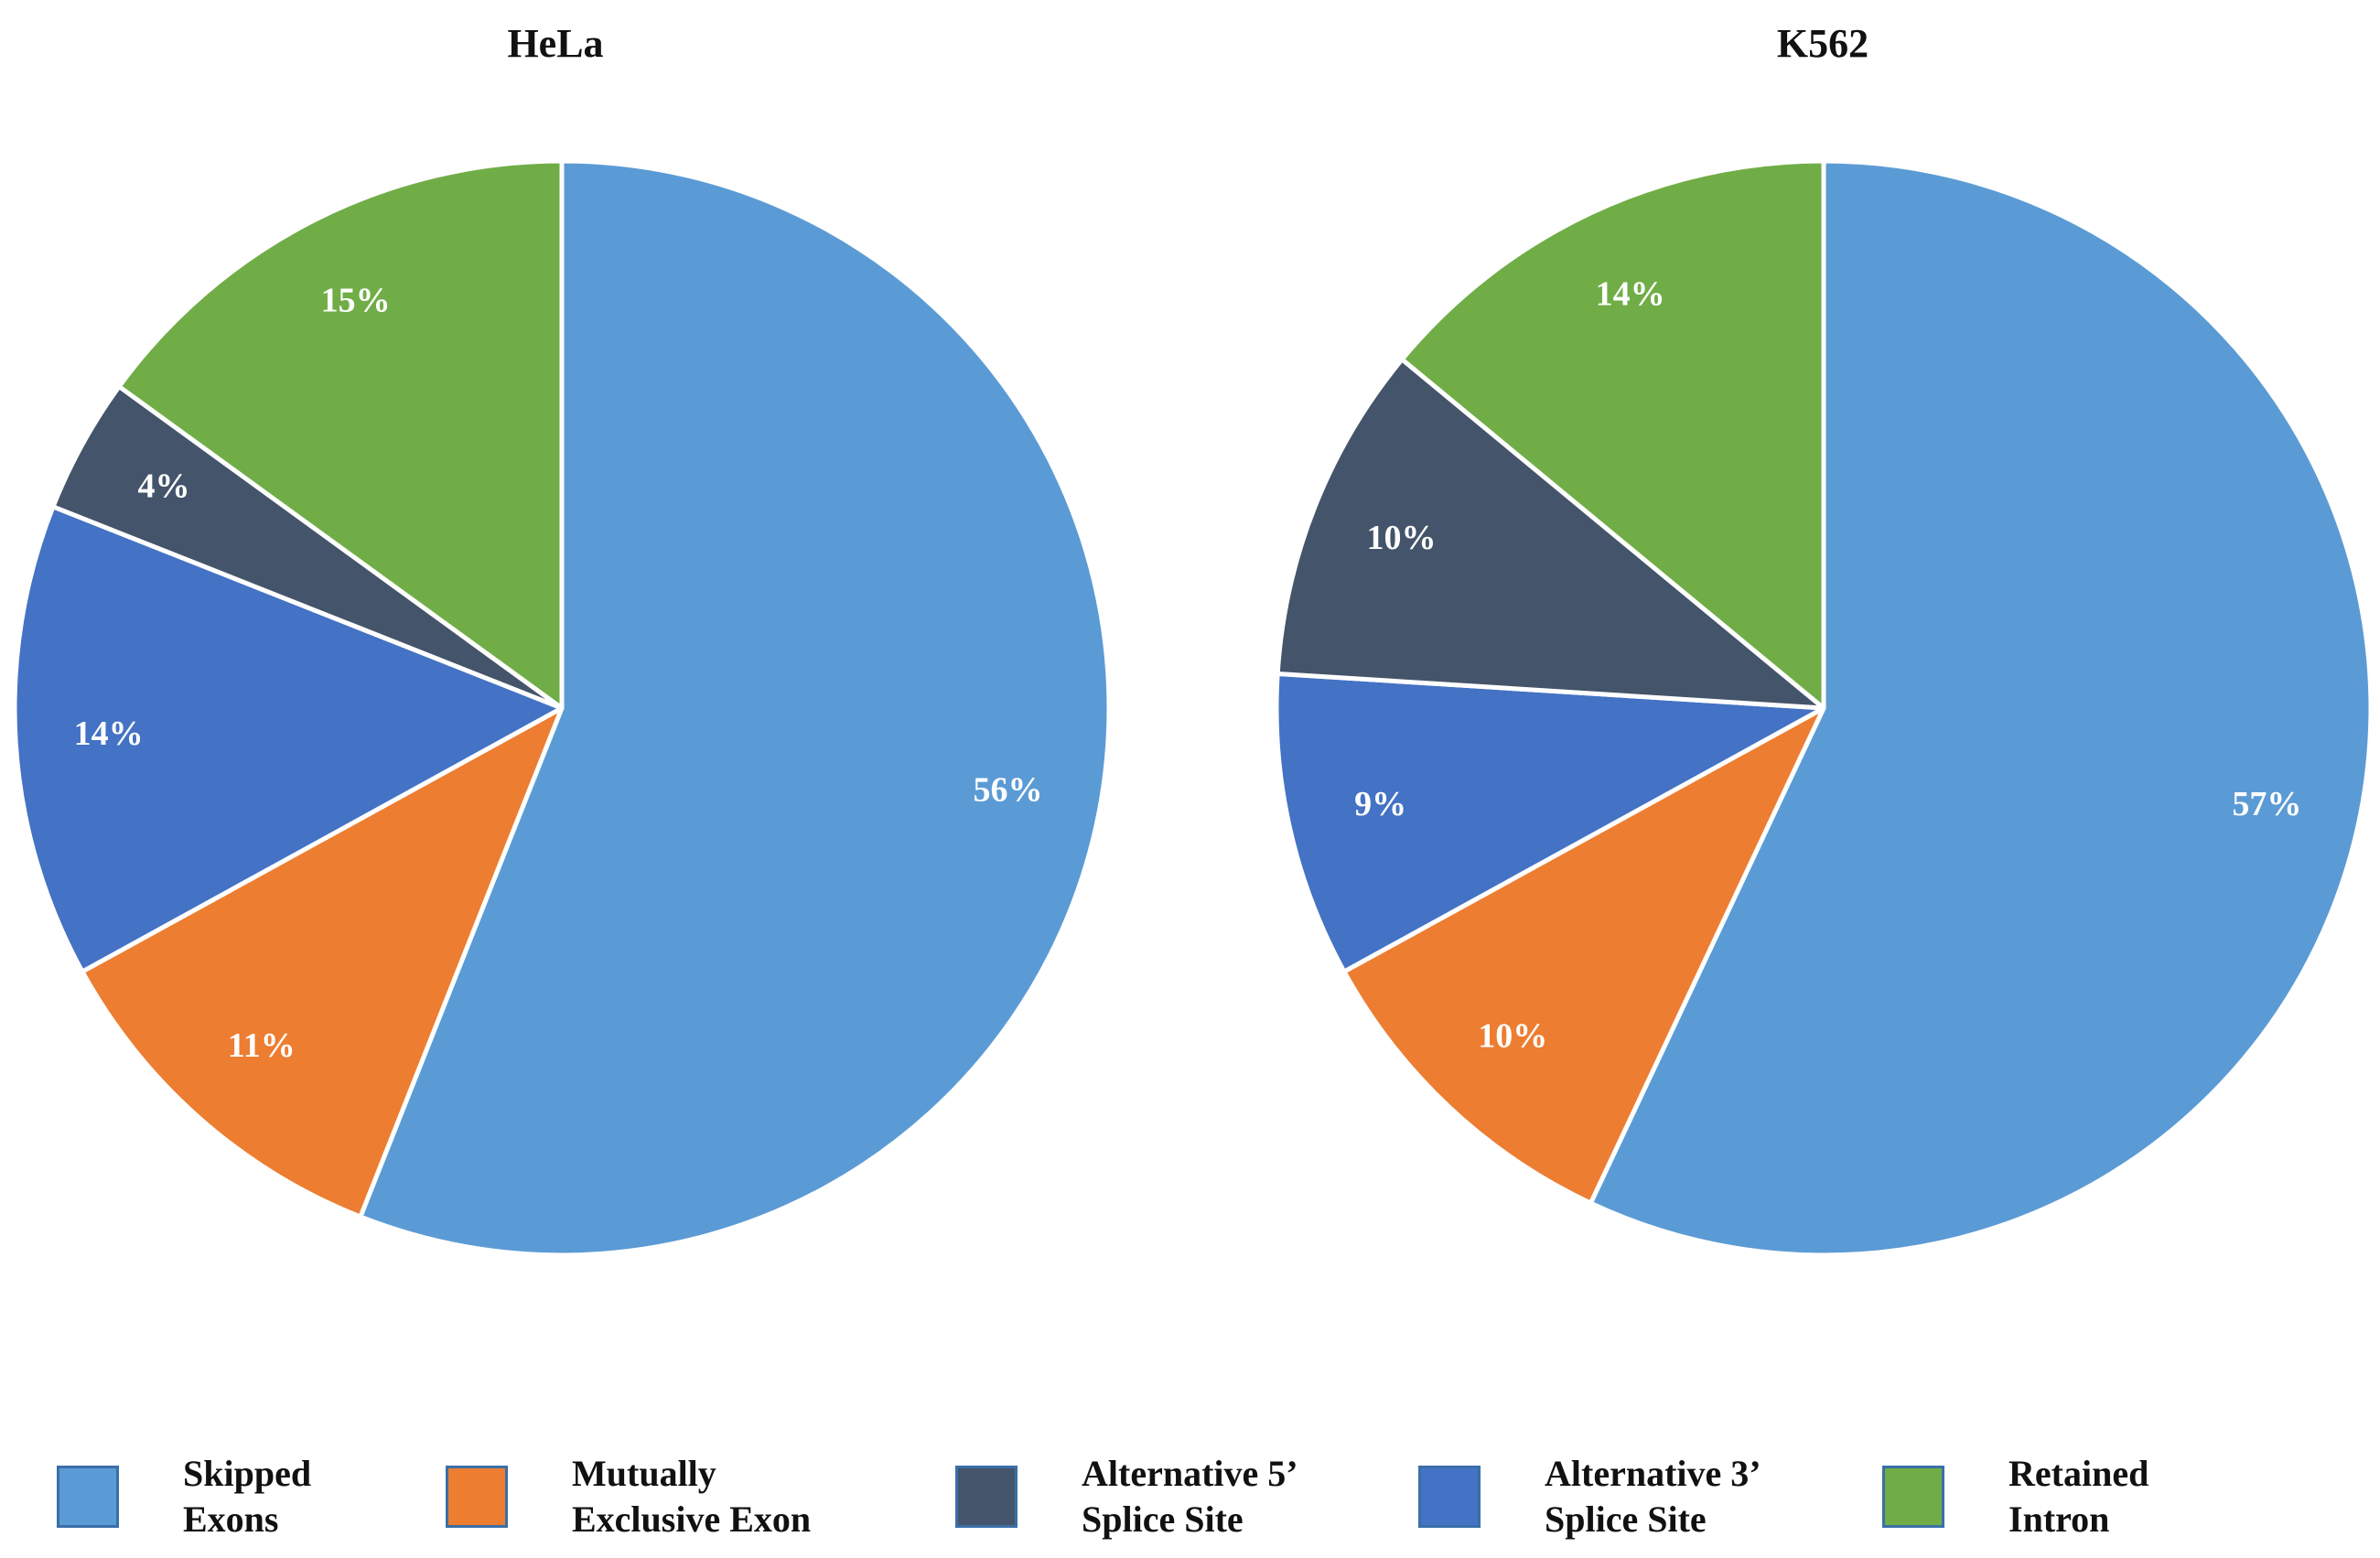 The height and width of the screenshot is (1558, 2380). What do you see at coordinates (88, 1497) in the screenshot?
I see `legend-swatch-skipped-exons` at bounding box center [88, 1497].